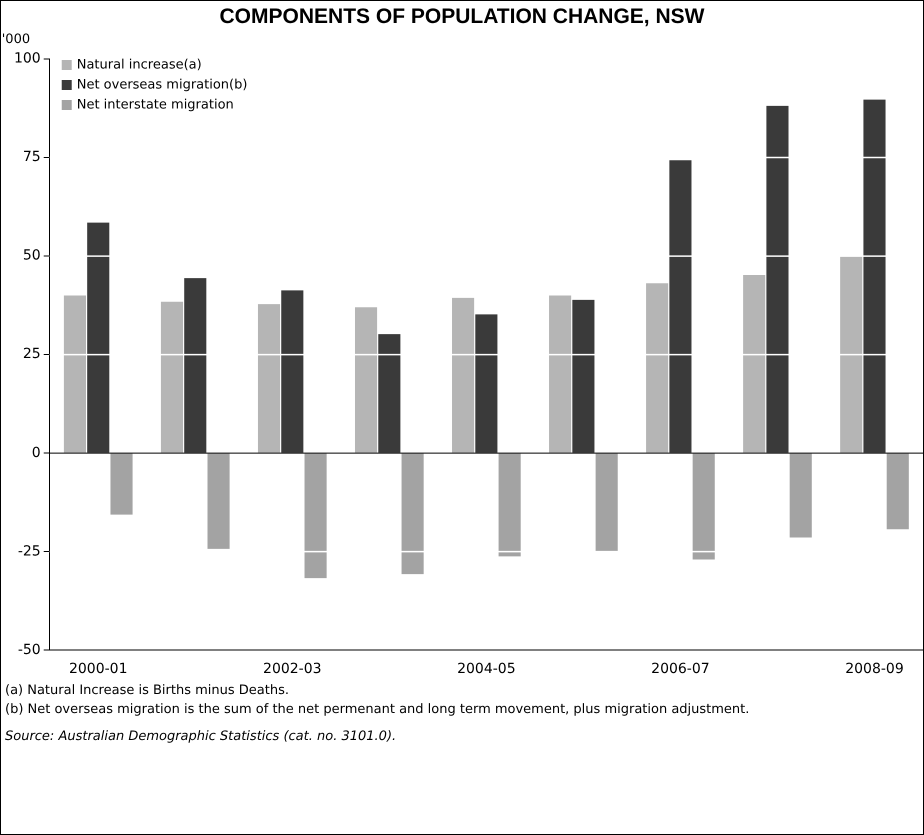 The width and height of the screenshot is (924, 835). I want to click on text: (a) Natural Increase is Births minus Deaths., so click(147, 691).